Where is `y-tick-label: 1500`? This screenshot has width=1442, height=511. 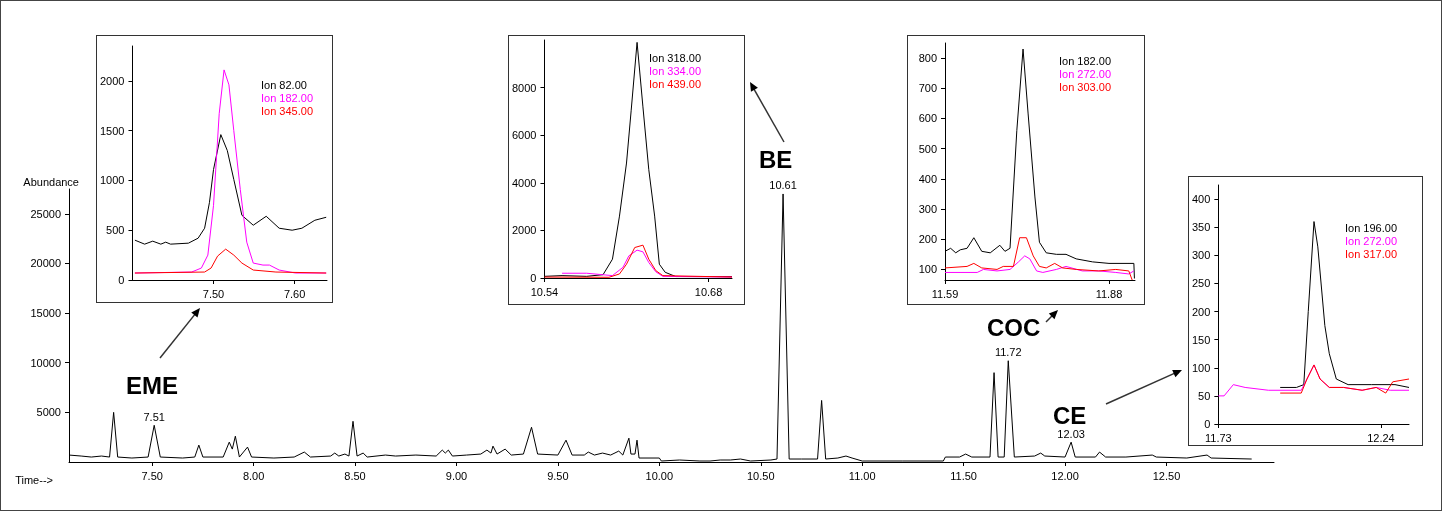 y-tick-label: 1500 is located at coordinates (112, 130).